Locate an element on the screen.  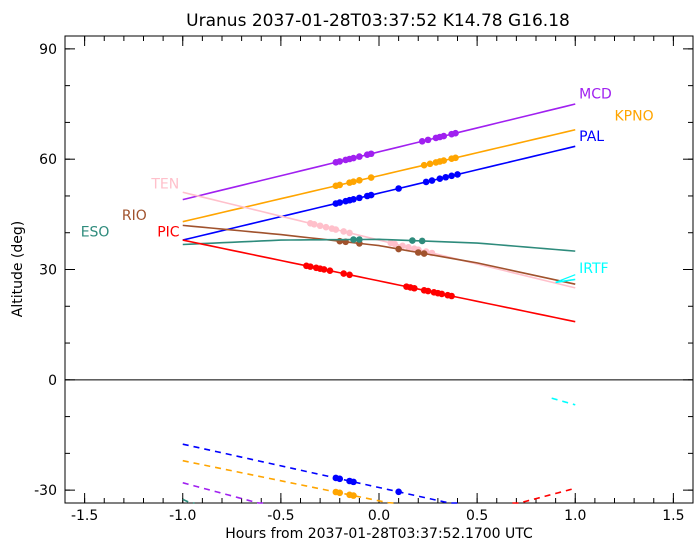
below-horizon-layer is located at coordinates (379, 450).